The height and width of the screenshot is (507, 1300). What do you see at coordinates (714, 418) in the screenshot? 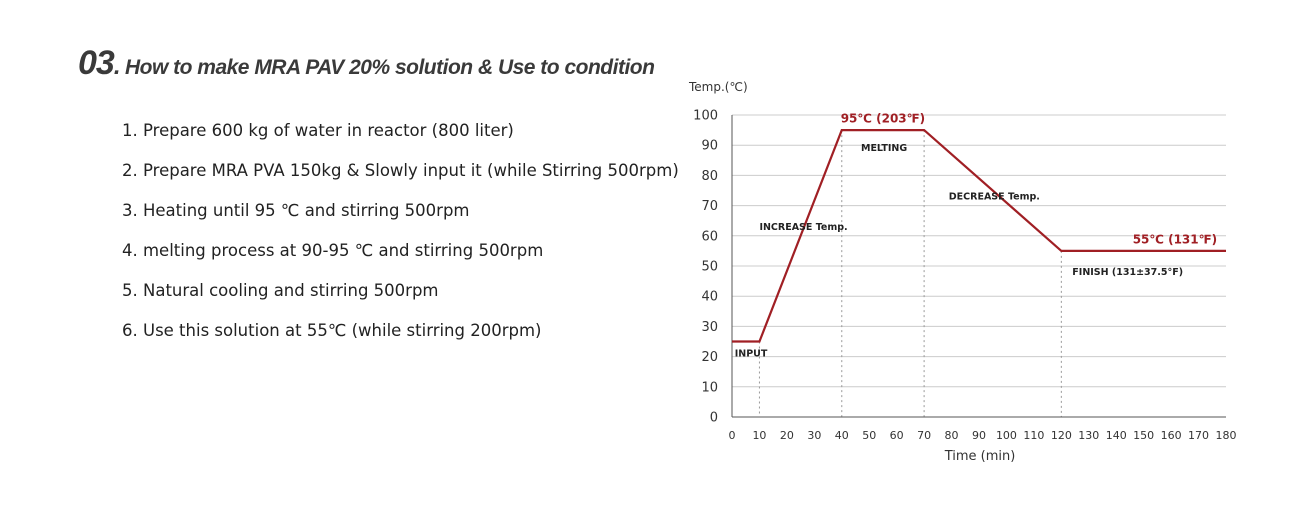
I see `y-tick-label: 0` at bounding box center [714, 418].